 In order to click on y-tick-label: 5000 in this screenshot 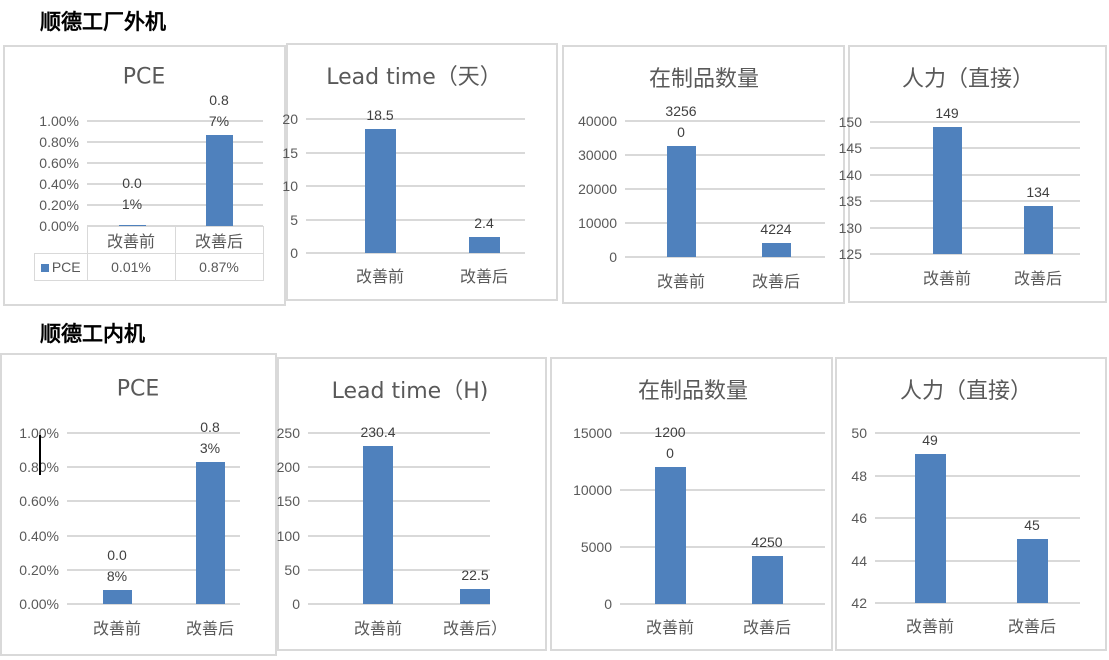, I will do `click(596, 547)`.